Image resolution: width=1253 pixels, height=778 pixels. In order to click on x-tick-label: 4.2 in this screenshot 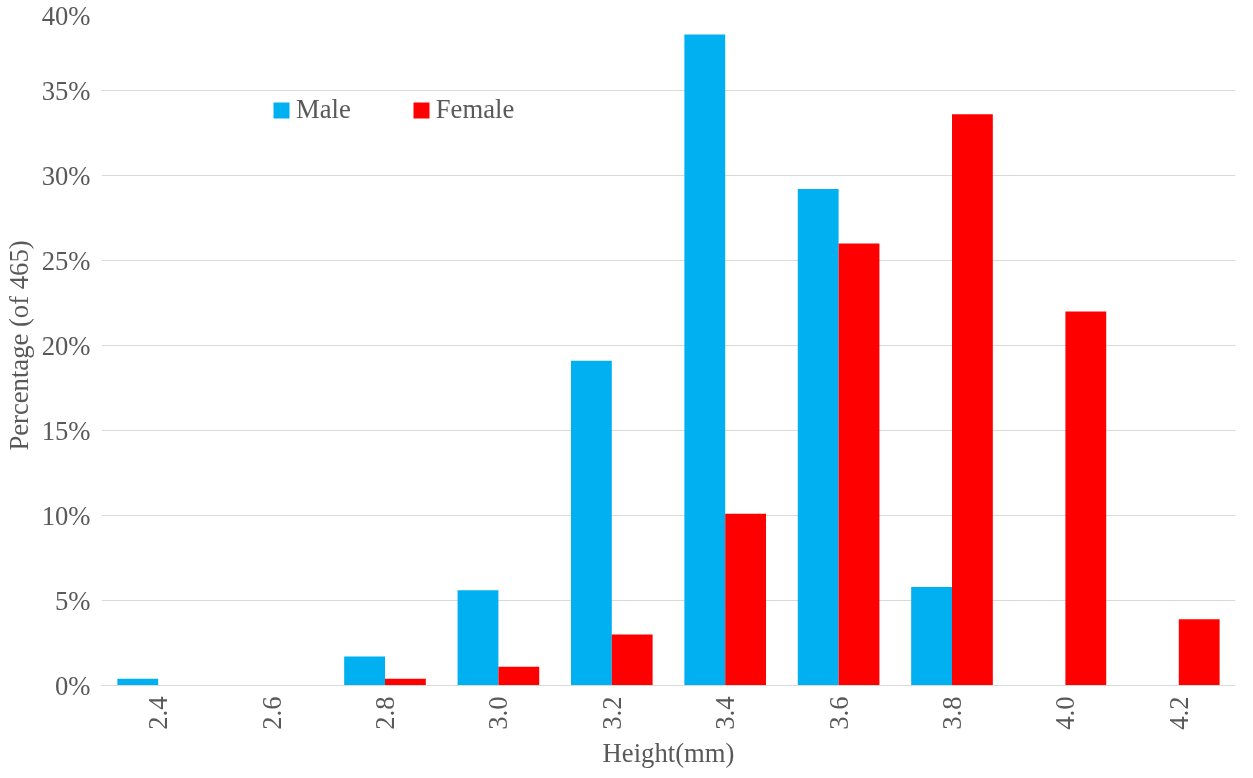, I will do `click(1178, 713)`.